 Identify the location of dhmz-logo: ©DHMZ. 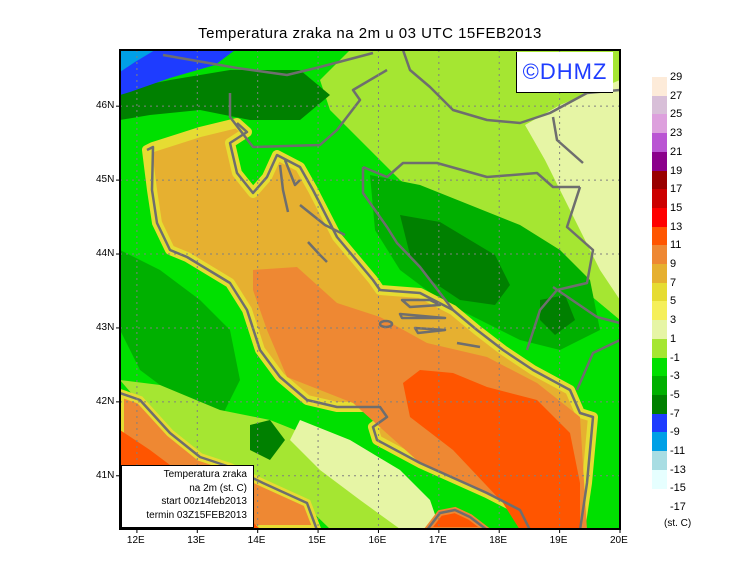
(564, 72).